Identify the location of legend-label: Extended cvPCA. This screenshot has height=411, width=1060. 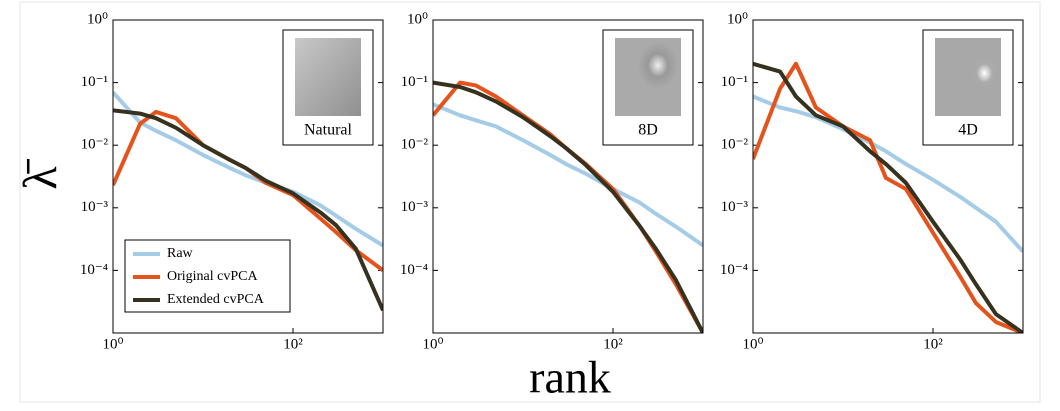
(216, 299).